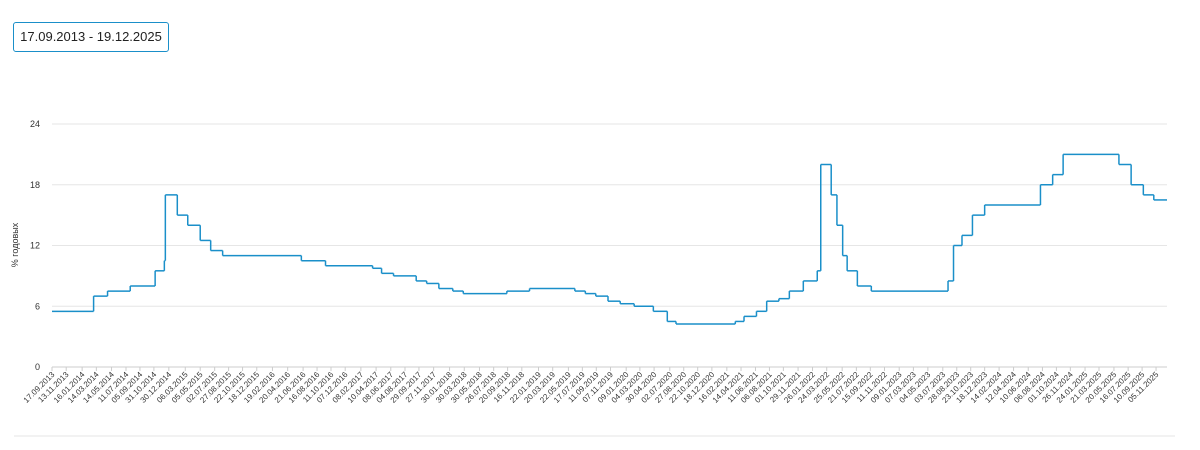  I want to click on y-tick-label: 6, so click(37, 306).